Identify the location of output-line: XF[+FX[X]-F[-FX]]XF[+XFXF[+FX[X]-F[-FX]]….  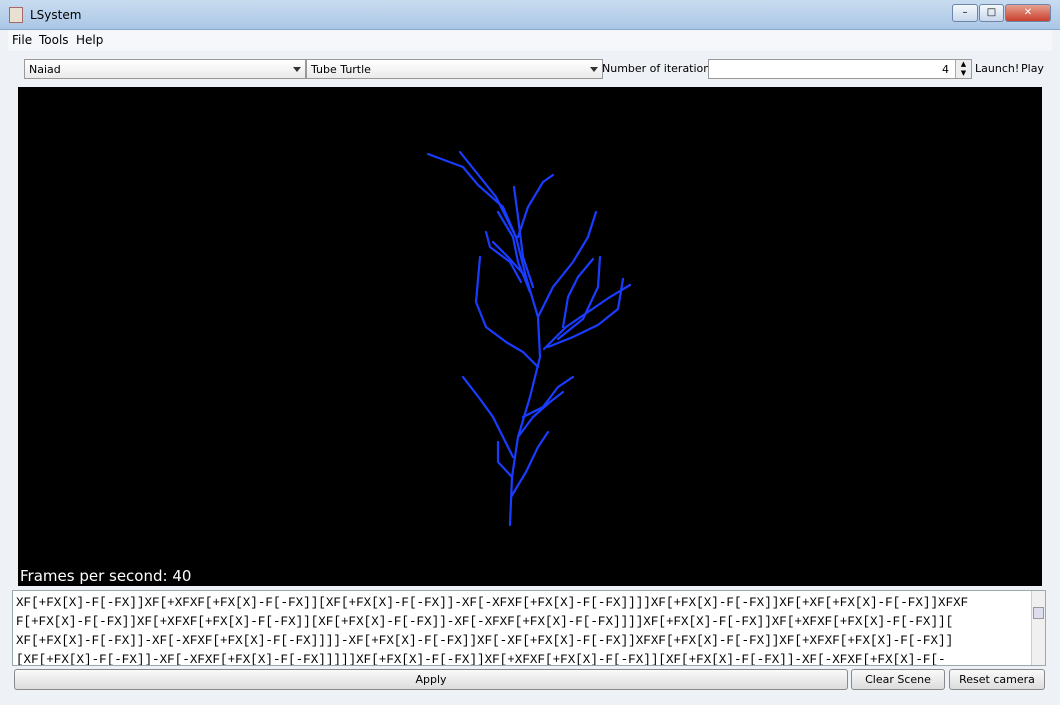
(492, 603).